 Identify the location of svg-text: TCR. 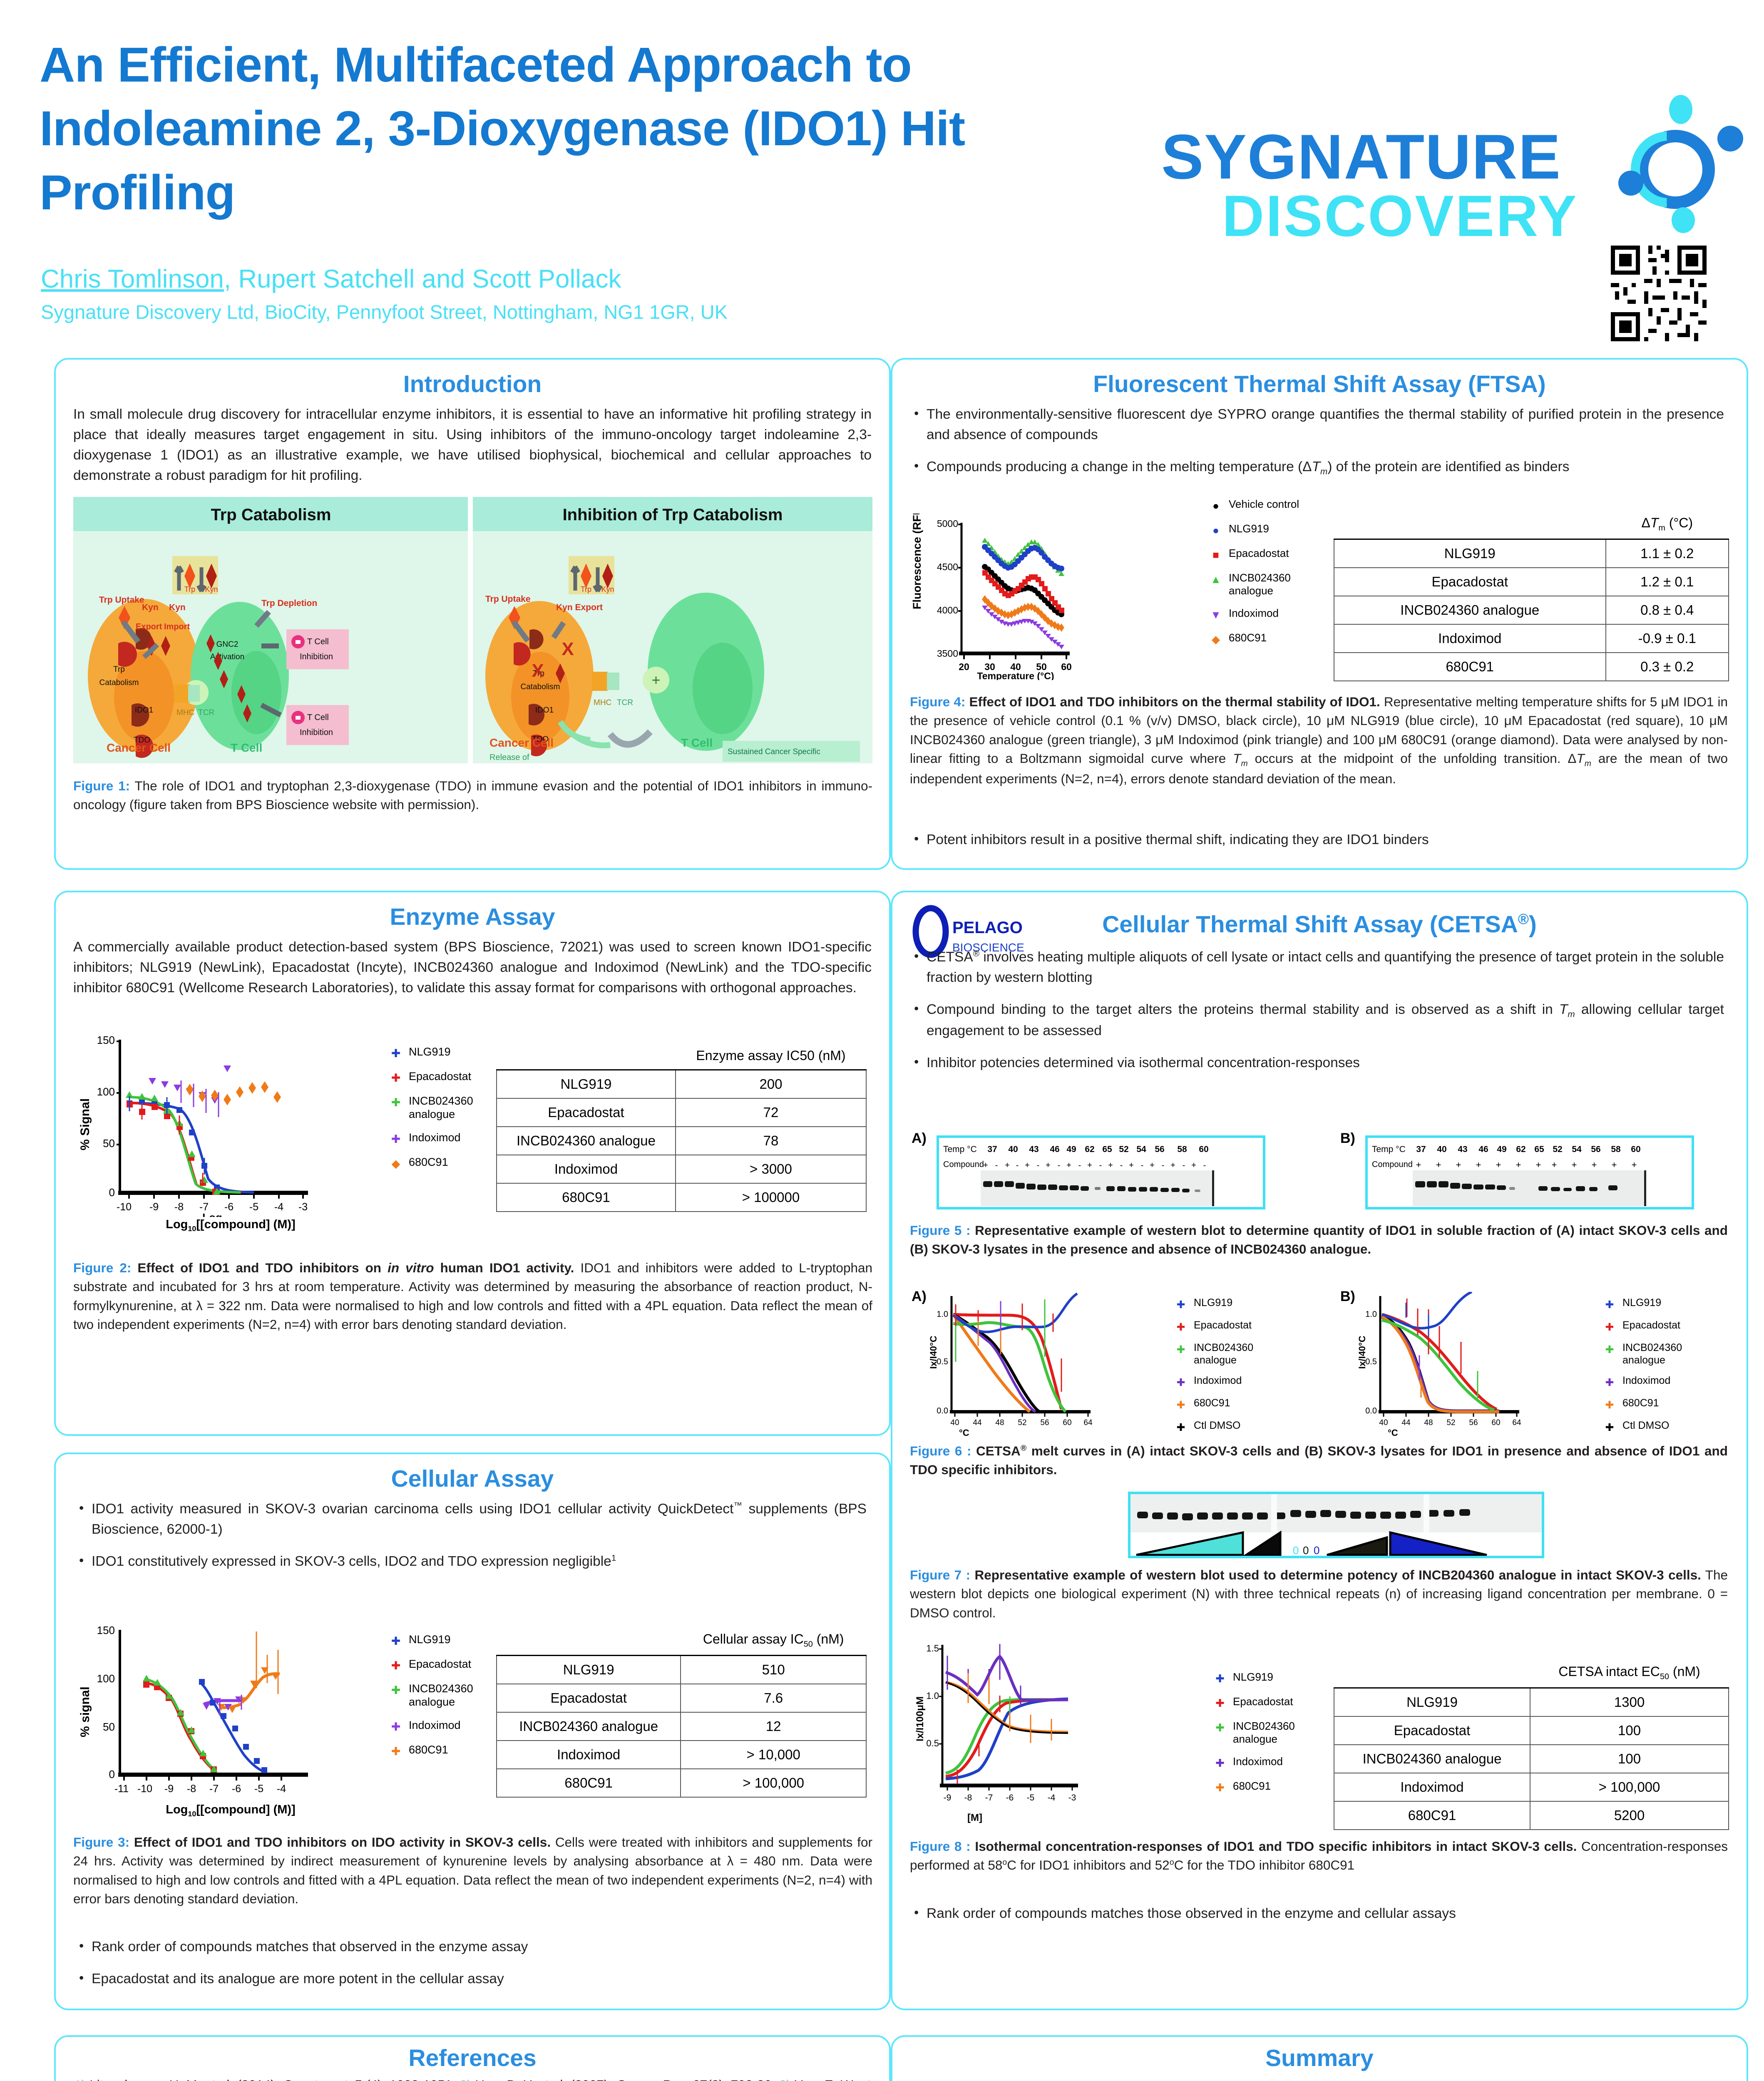
(206, 712).